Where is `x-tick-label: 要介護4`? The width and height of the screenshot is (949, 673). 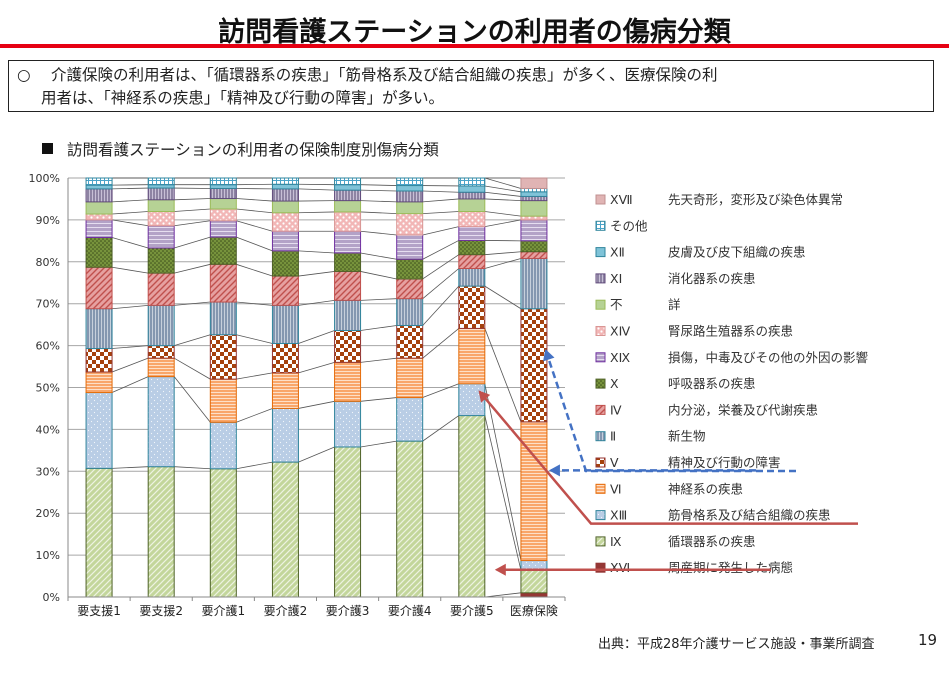 x-tick-label: 要介護4 is located at coordinates (410, 610).